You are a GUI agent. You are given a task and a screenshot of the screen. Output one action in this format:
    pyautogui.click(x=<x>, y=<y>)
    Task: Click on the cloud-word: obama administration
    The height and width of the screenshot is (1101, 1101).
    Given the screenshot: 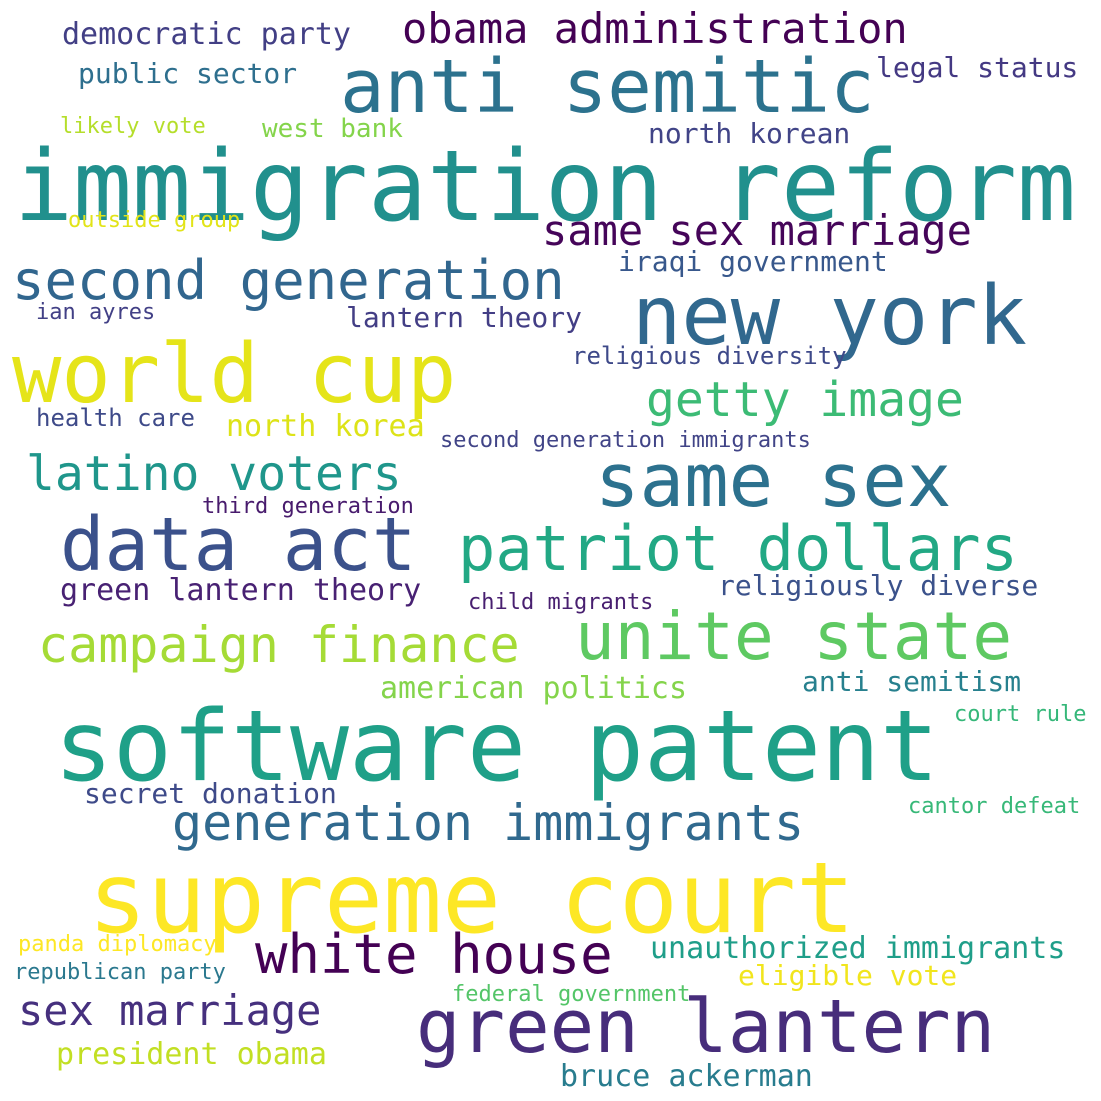 What is the action you would take?
    pyautogui.click(x=655, y=28)
    